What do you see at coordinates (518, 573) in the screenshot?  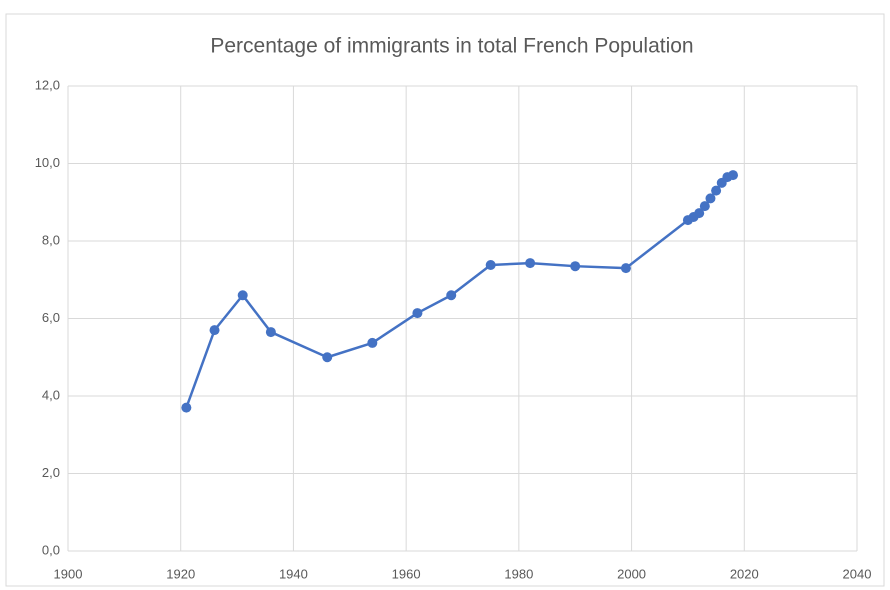 I see `x-tick-label: 1980` at bounding box center [518, 573].